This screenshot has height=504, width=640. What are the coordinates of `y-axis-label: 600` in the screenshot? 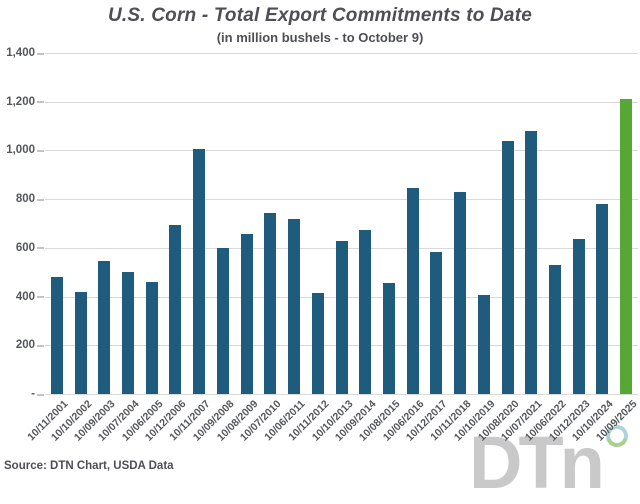 It's located at (25, 247).